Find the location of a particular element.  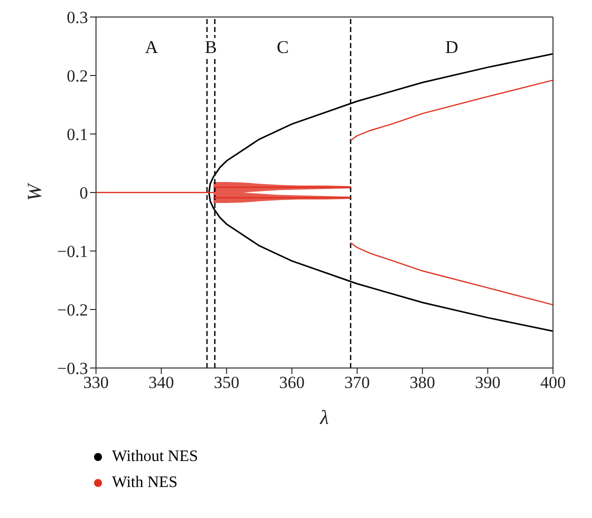

x-tick-label: 370 is located at coordinates (357, 382).